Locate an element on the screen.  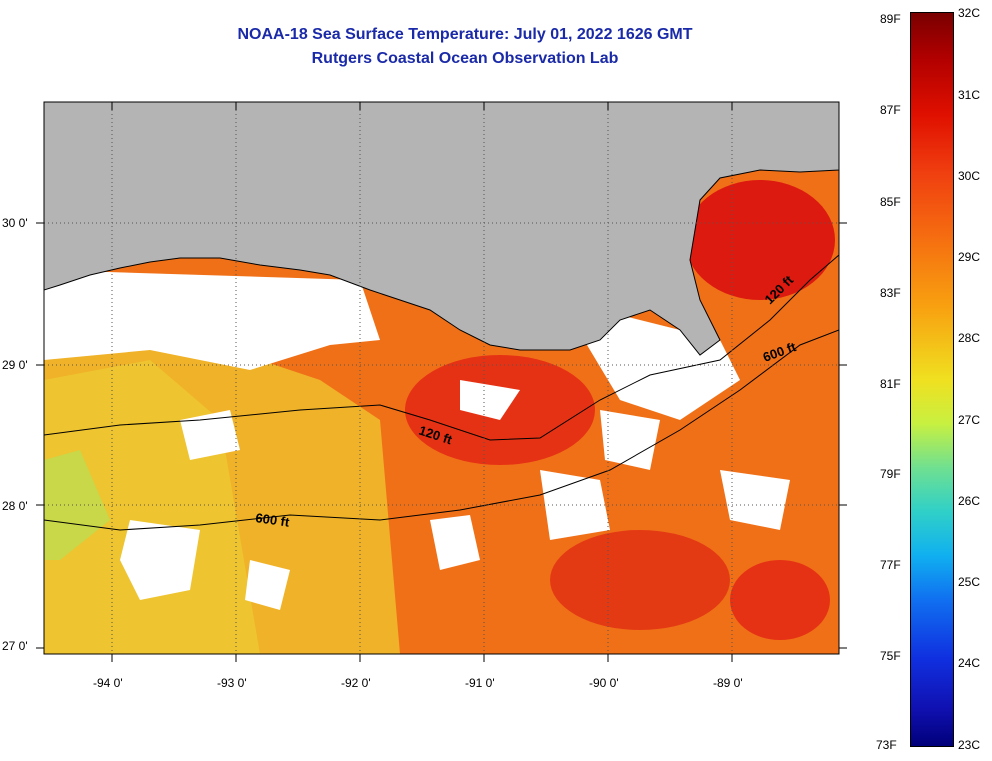
lon-label-91: -91 0' is located at coordinates (480, 683).